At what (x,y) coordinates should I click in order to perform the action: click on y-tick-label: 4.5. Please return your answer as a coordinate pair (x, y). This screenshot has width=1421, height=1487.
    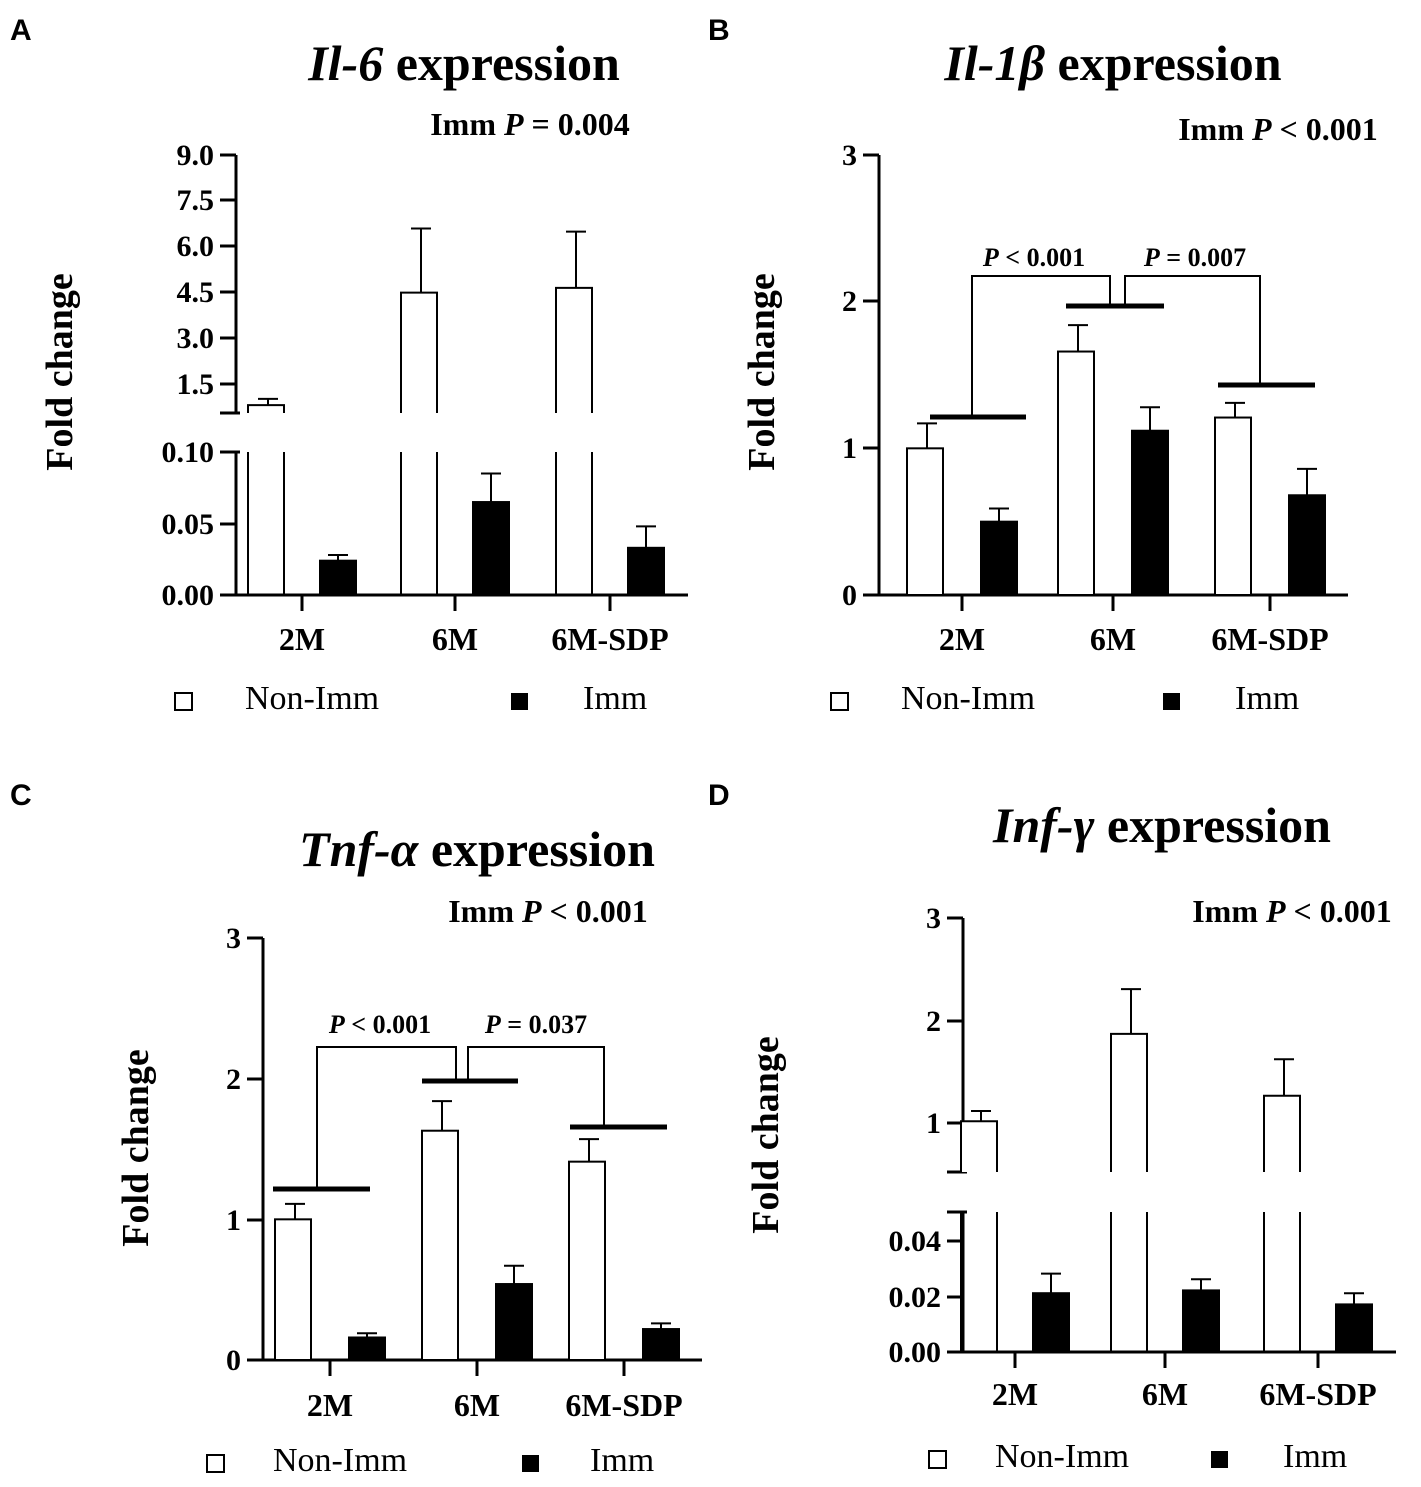
    Looking at the image, I should click on (196, 292).